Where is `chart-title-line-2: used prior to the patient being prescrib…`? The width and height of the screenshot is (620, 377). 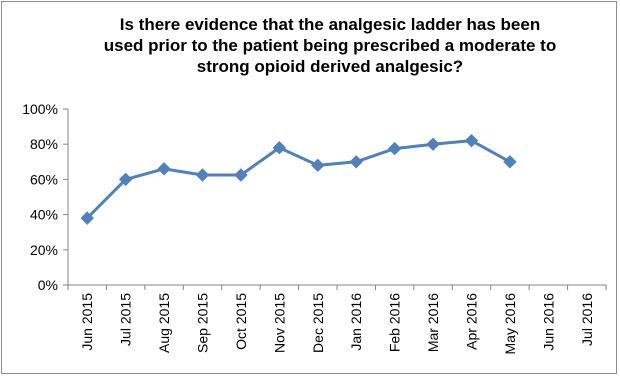 chart-title-line-2: used prior to the patient being prescrib… is located at coordinates (330, 45).